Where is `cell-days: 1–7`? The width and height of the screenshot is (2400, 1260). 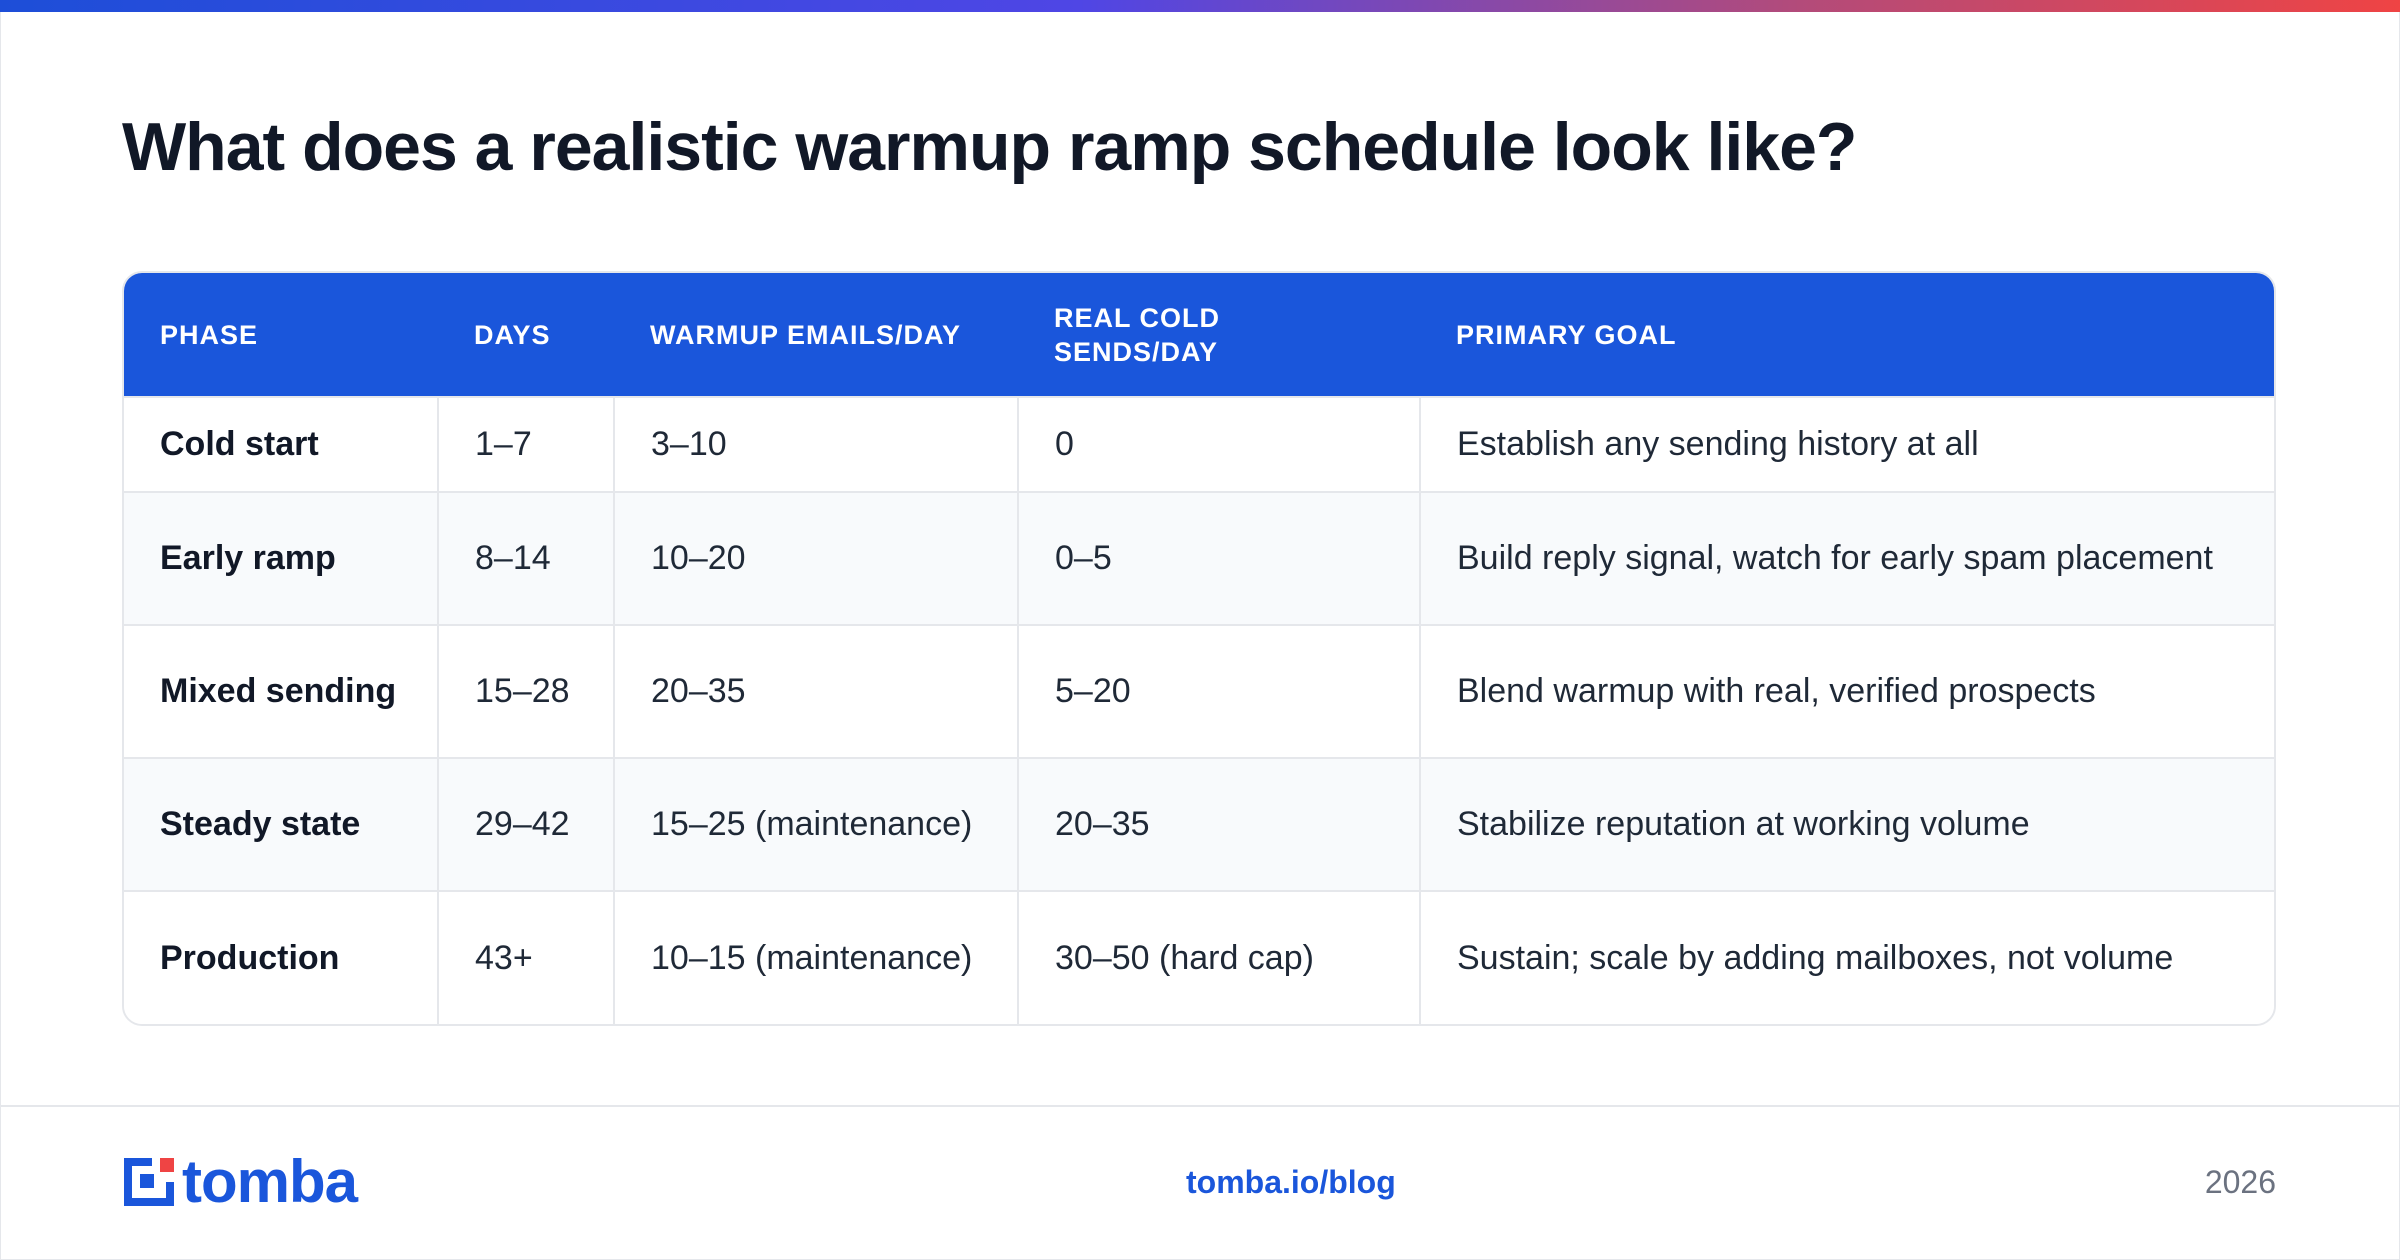 cell-days: 1–7 is located at coordinates (526, 444).